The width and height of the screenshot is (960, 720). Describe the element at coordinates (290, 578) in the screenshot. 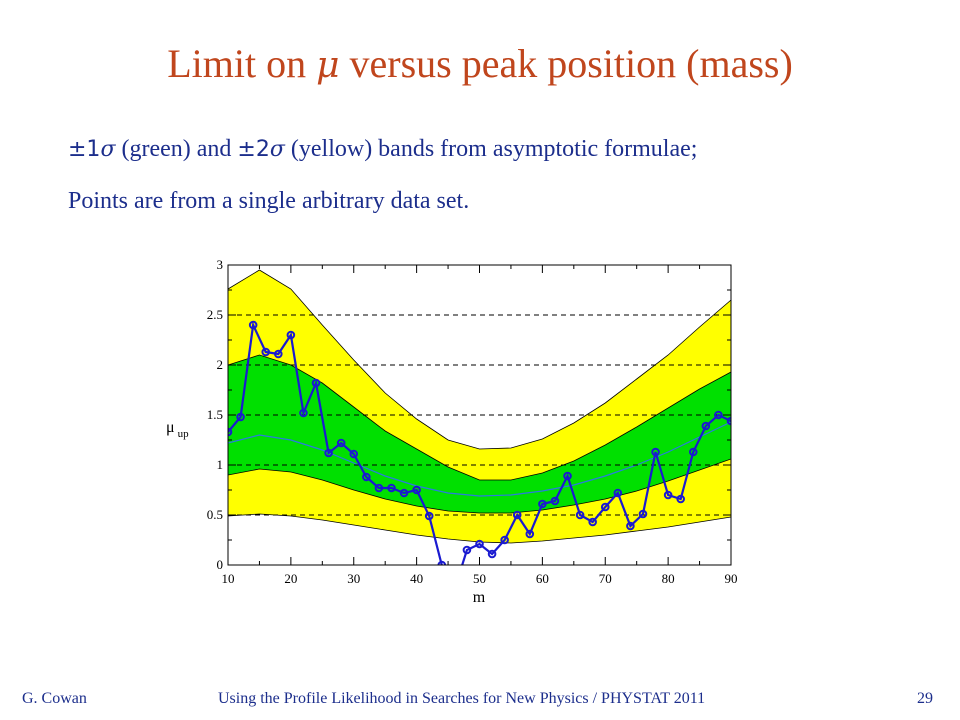

I see `x-tick-label: 20` at that location.